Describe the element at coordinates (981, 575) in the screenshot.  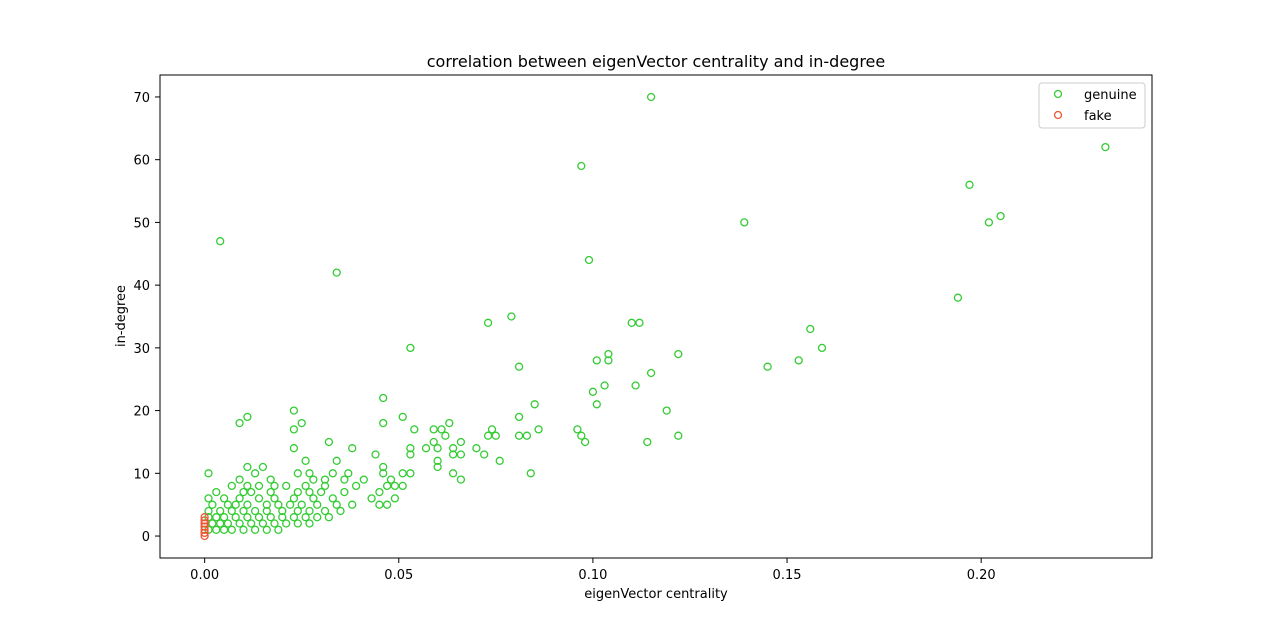
I see `x-tick-label: 0.20` at that location.